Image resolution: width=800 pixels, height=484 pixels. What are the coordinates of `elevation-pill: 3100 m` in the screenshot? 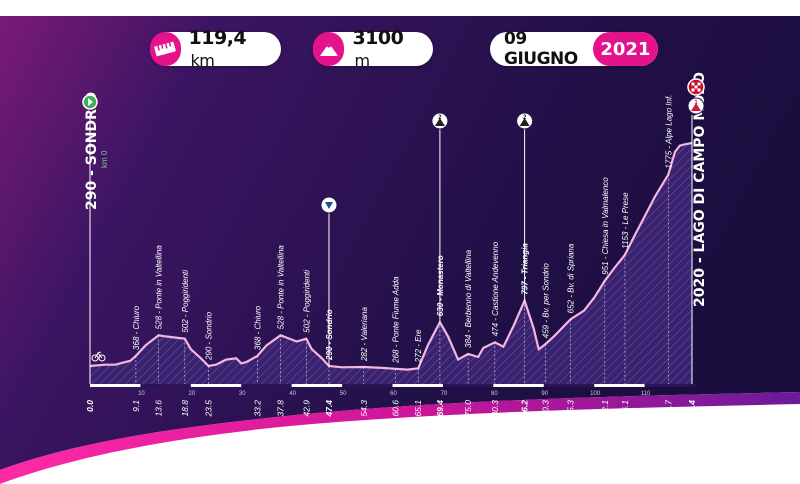 It's located at (373, 48).